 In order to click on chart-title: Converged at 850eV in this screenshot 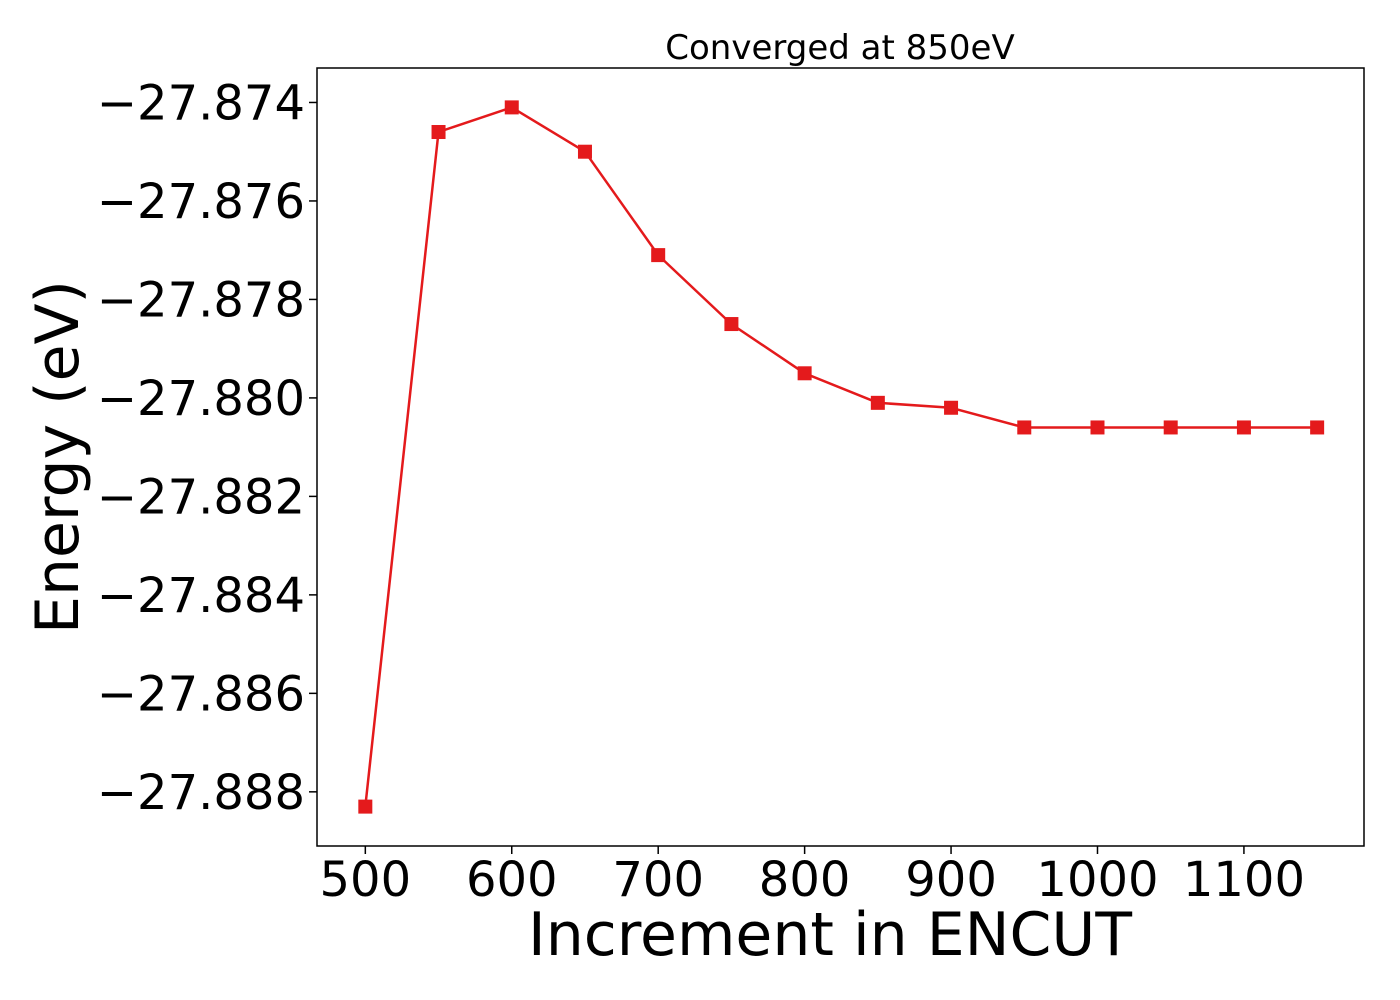, I will do `click(839, 48)`.